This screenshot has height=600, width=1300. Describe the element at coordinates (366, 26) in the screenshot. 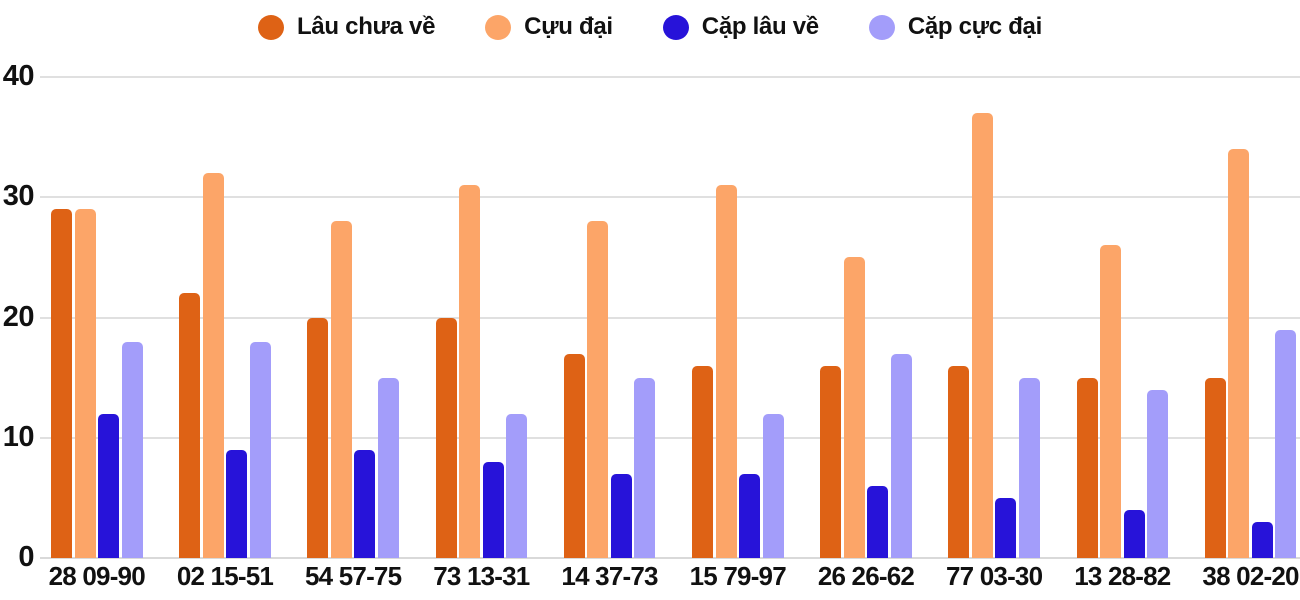

I see `legend-label: Lâu chưa về` at that location.